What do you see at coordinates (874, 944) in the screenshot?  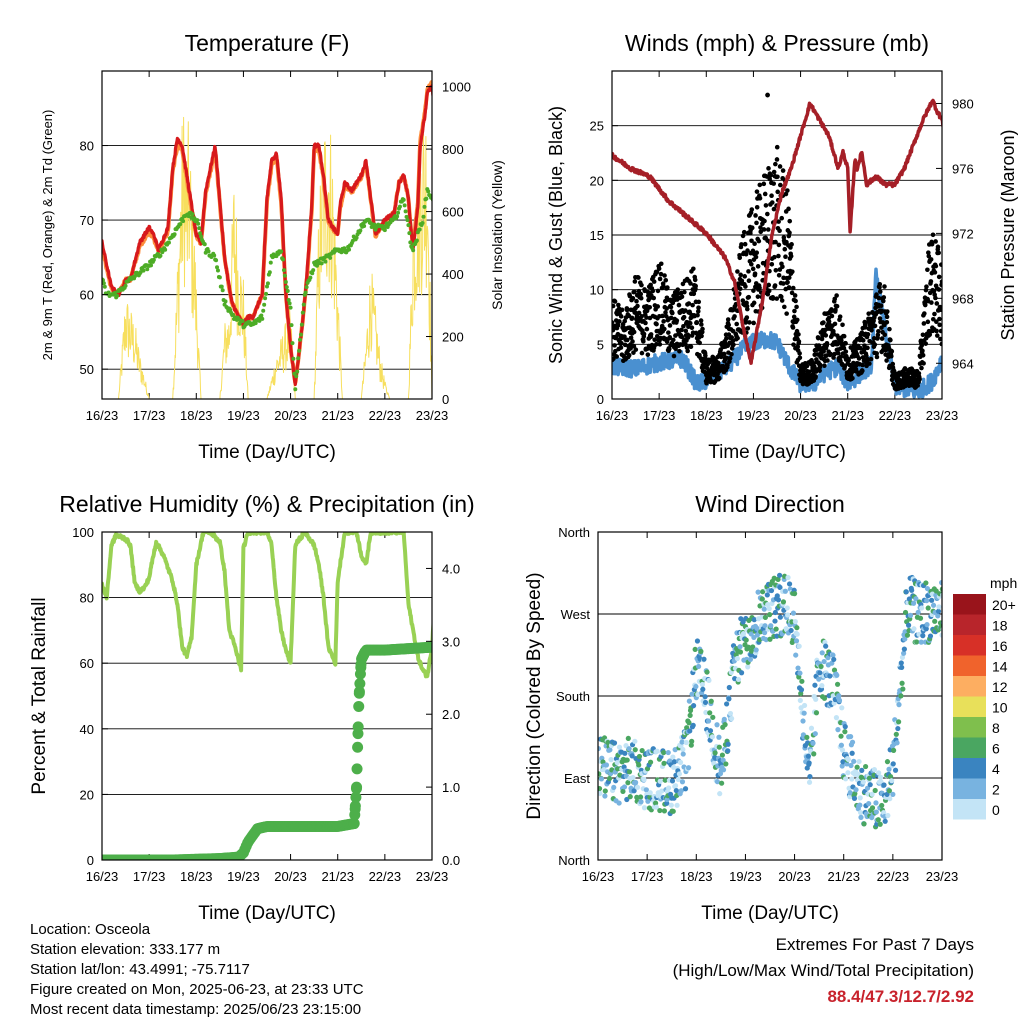 I see `extremes-title: Extremes For Past 7 Days` at bounding box center [874, 944].